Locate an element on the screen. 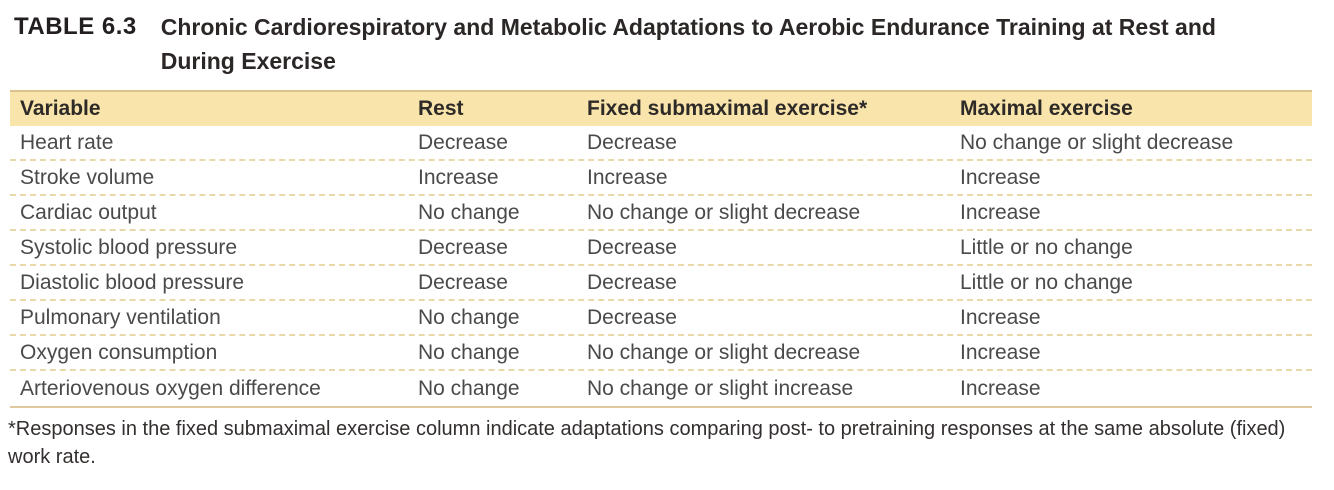 The width and height of the screenshot is (1334, 490). cell-fixed-submaximal: No change or slight increase is located at coordinates (720, 388).